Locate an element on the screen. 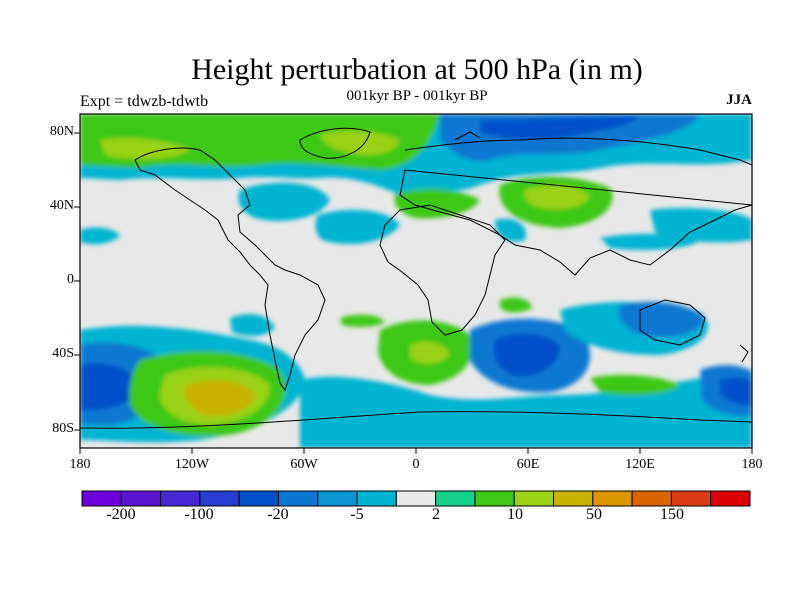 The height and width of the screenshot is (600, 800). lat-tick-label: 40N is located at coordinates (61, 205).